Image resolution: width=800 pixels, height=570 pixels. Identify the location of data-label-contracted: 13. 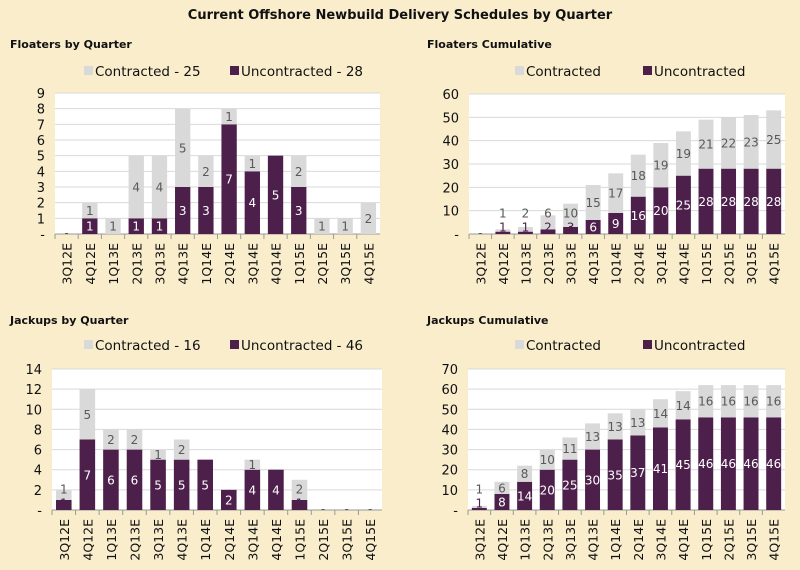
(615, 427).